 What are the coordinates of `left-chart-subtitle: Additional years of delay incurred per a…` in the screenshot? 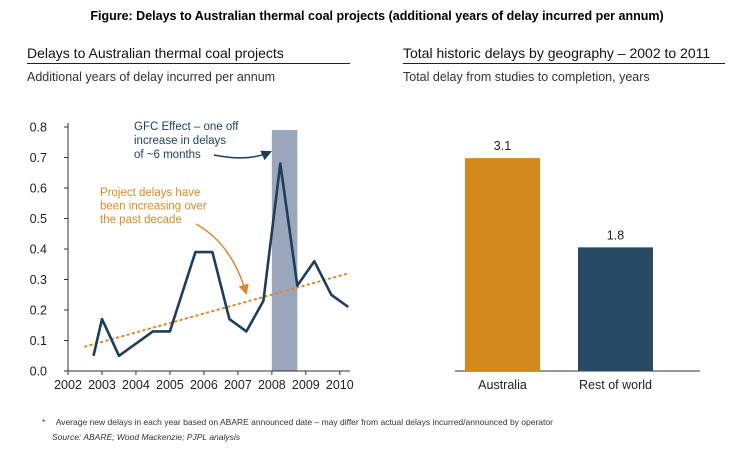 It's located at (151, 77).